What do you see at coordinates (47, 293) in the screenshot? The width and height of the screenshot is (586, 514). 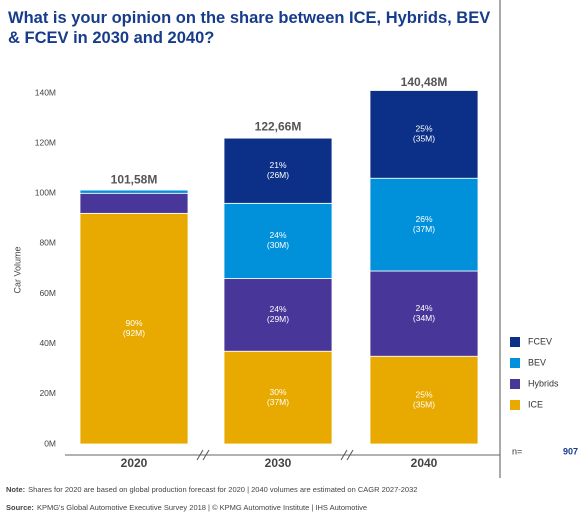 I see `y-tick-label: 60M` at bounding box center [47, 293].